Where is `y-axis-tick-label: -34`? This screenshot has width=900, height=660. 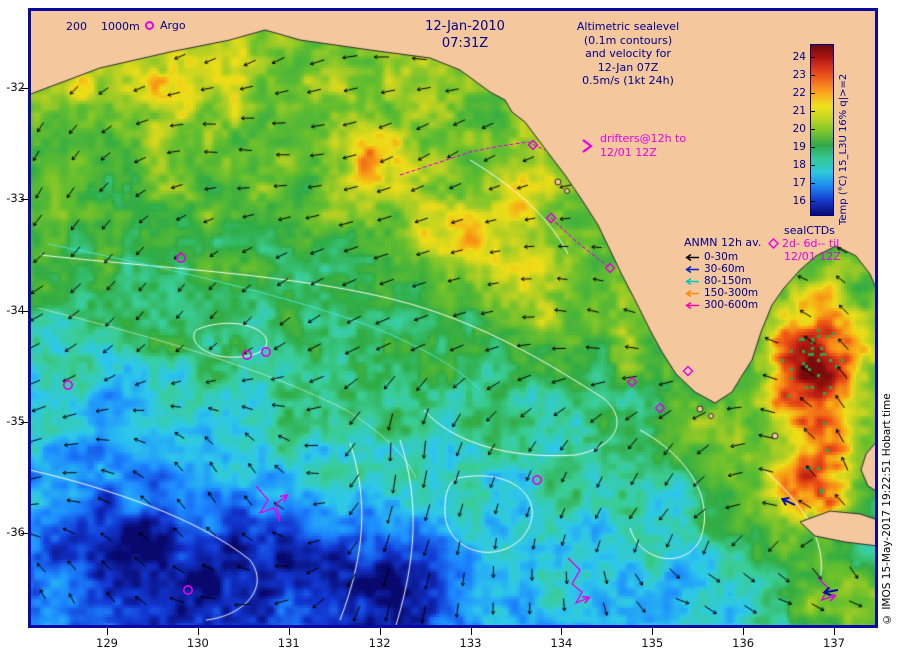 y-axis-tick-label: -34 is located at coordinates (15, 309).